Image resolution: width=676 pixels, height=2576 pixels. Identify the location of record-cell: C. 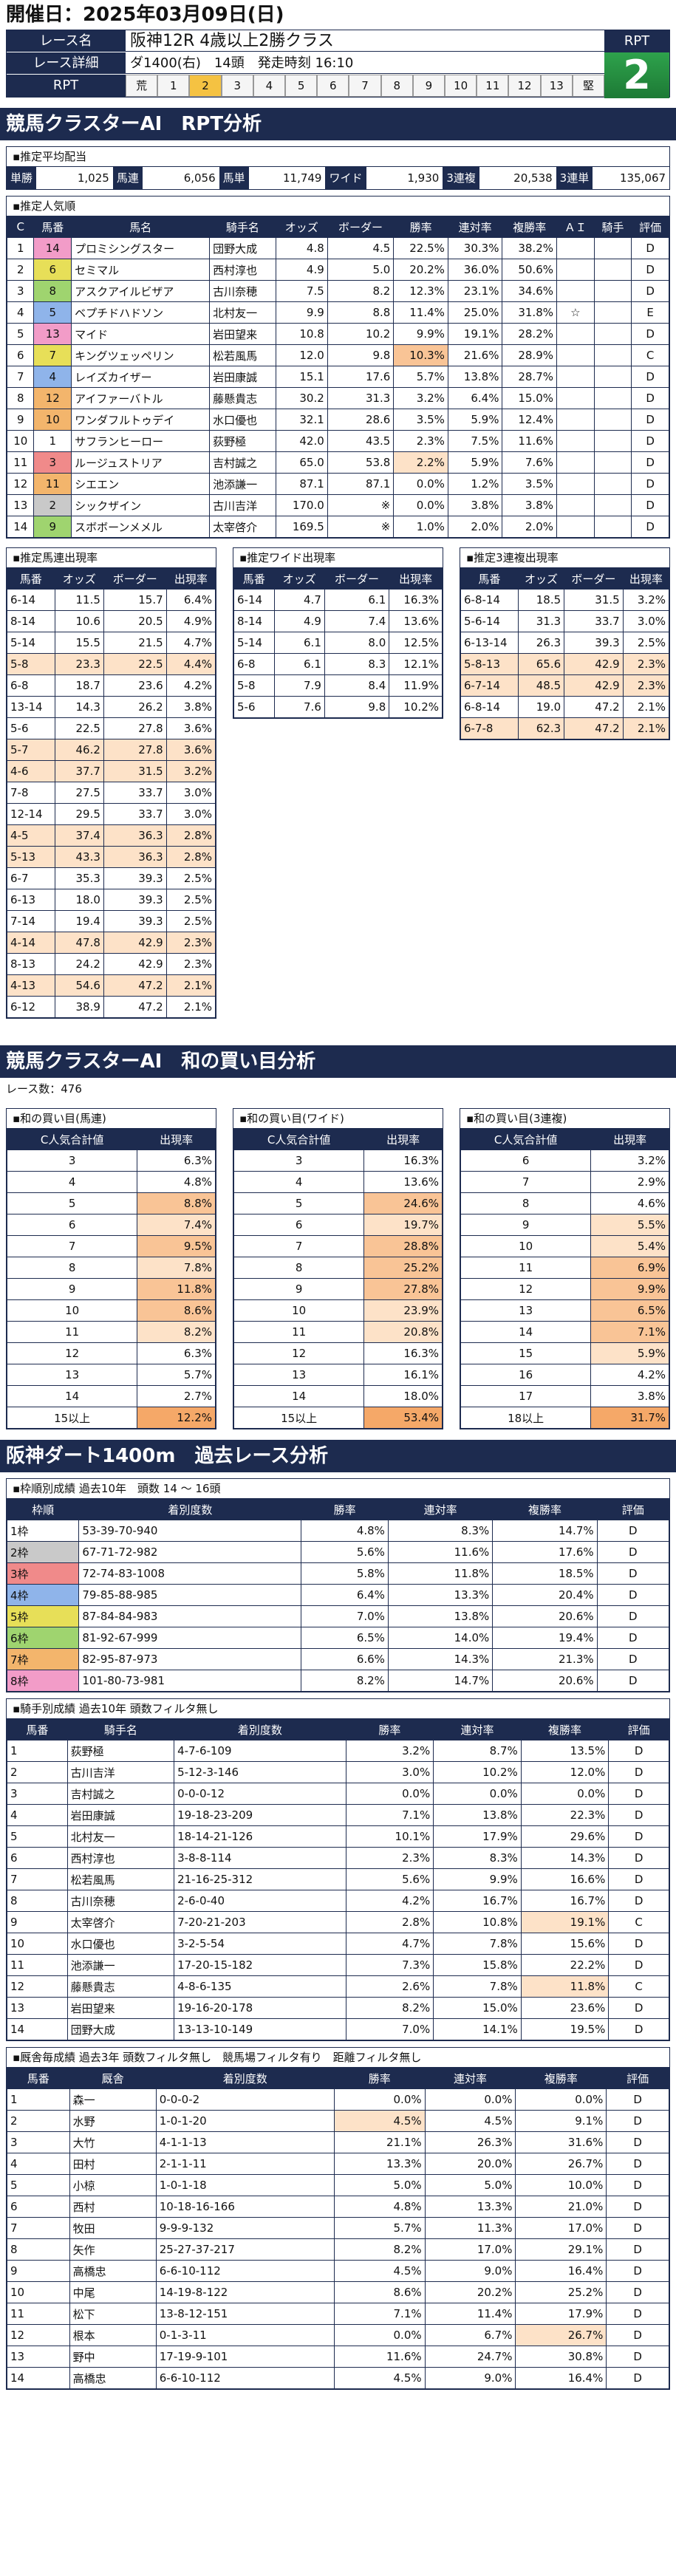
(638, 1922).